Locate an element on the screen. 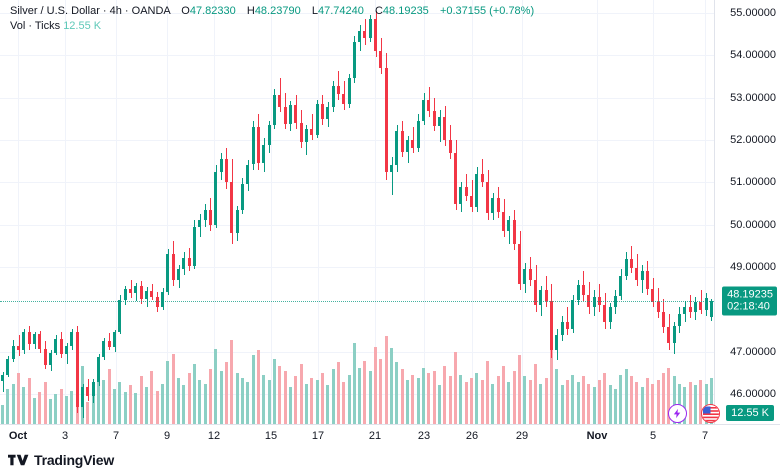  time-axis: Oct 3 7 9 12 15 17 21 23 26 29 Nov 5 7 is located at coordinates (390, 437).